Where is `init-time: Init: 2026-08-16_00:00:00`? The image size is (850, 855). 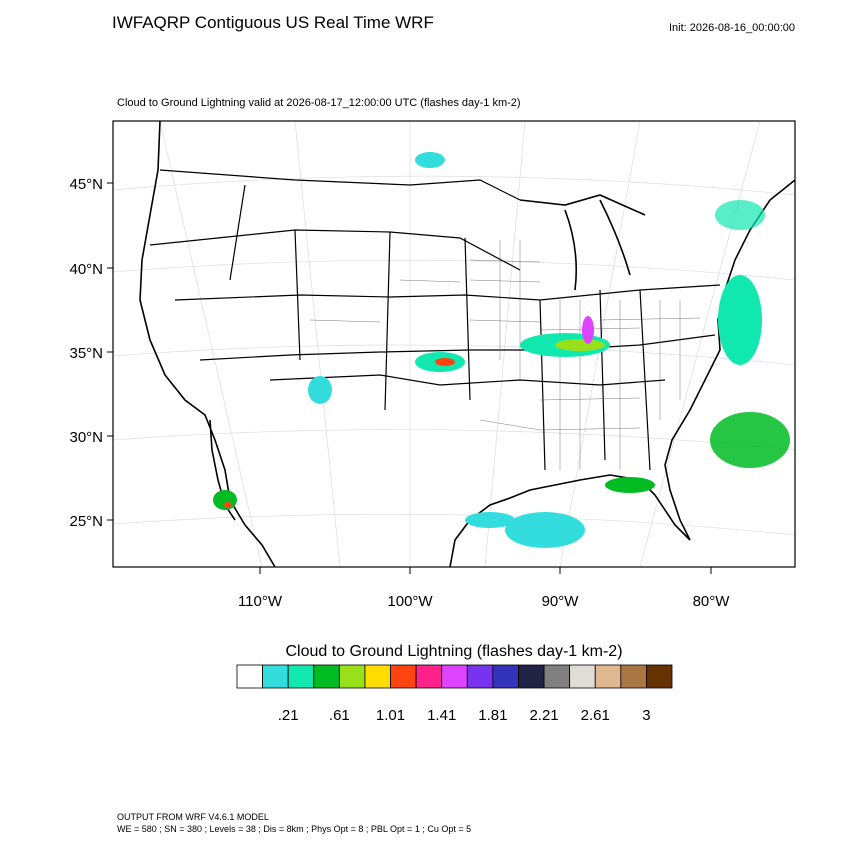
init-time: Init: 2026-08-16_00:00:00 is located at coordinates (732, 28).